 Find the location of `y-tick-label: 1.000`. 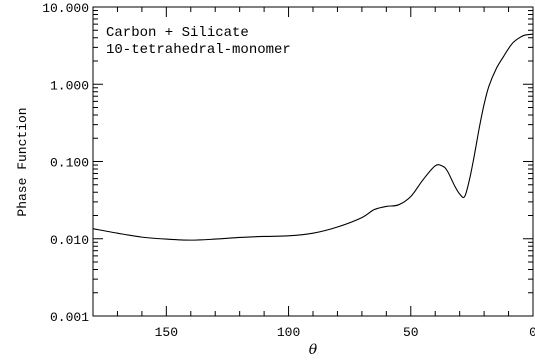

y-tick-label: 1.000 is located at coordinates (69, 85).